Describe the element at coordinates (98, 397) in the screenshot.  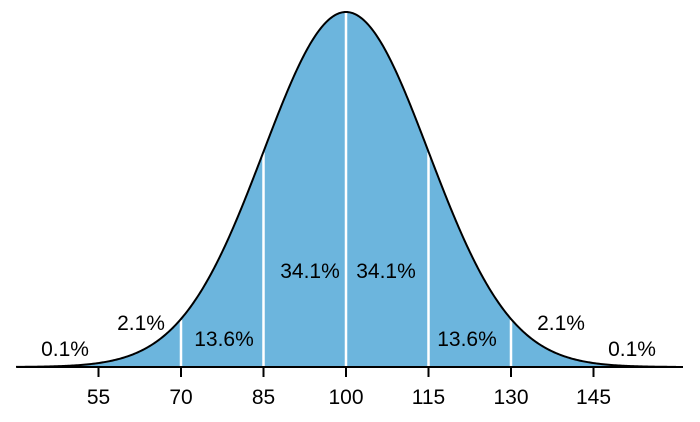
I see `x-tick-label: 55` at that location.